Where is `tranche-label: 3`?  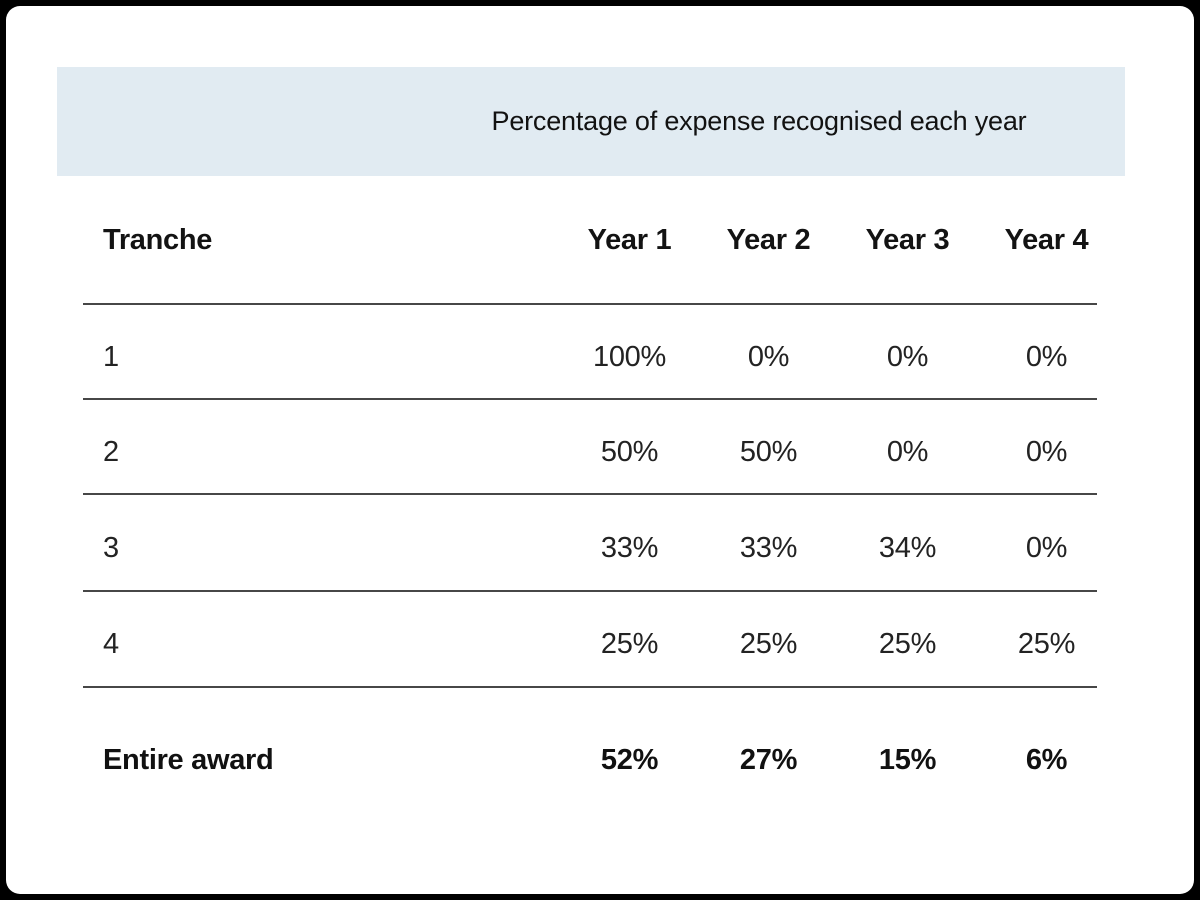
tranche-label: 3 is located at coordinates (111, 547).